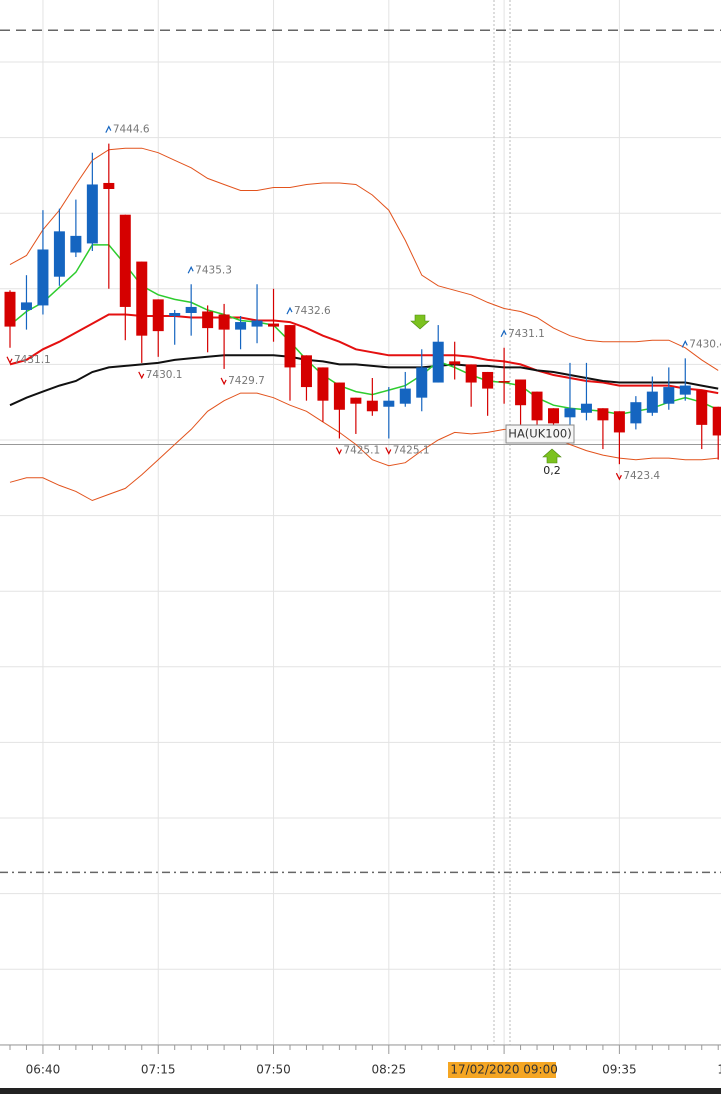 This screenshot has width=721, height=1094. What do you see at coordinates (641, 476) in the screenshot?
I see `annotation-label: 7423.4` at bounding box center [641, 476].